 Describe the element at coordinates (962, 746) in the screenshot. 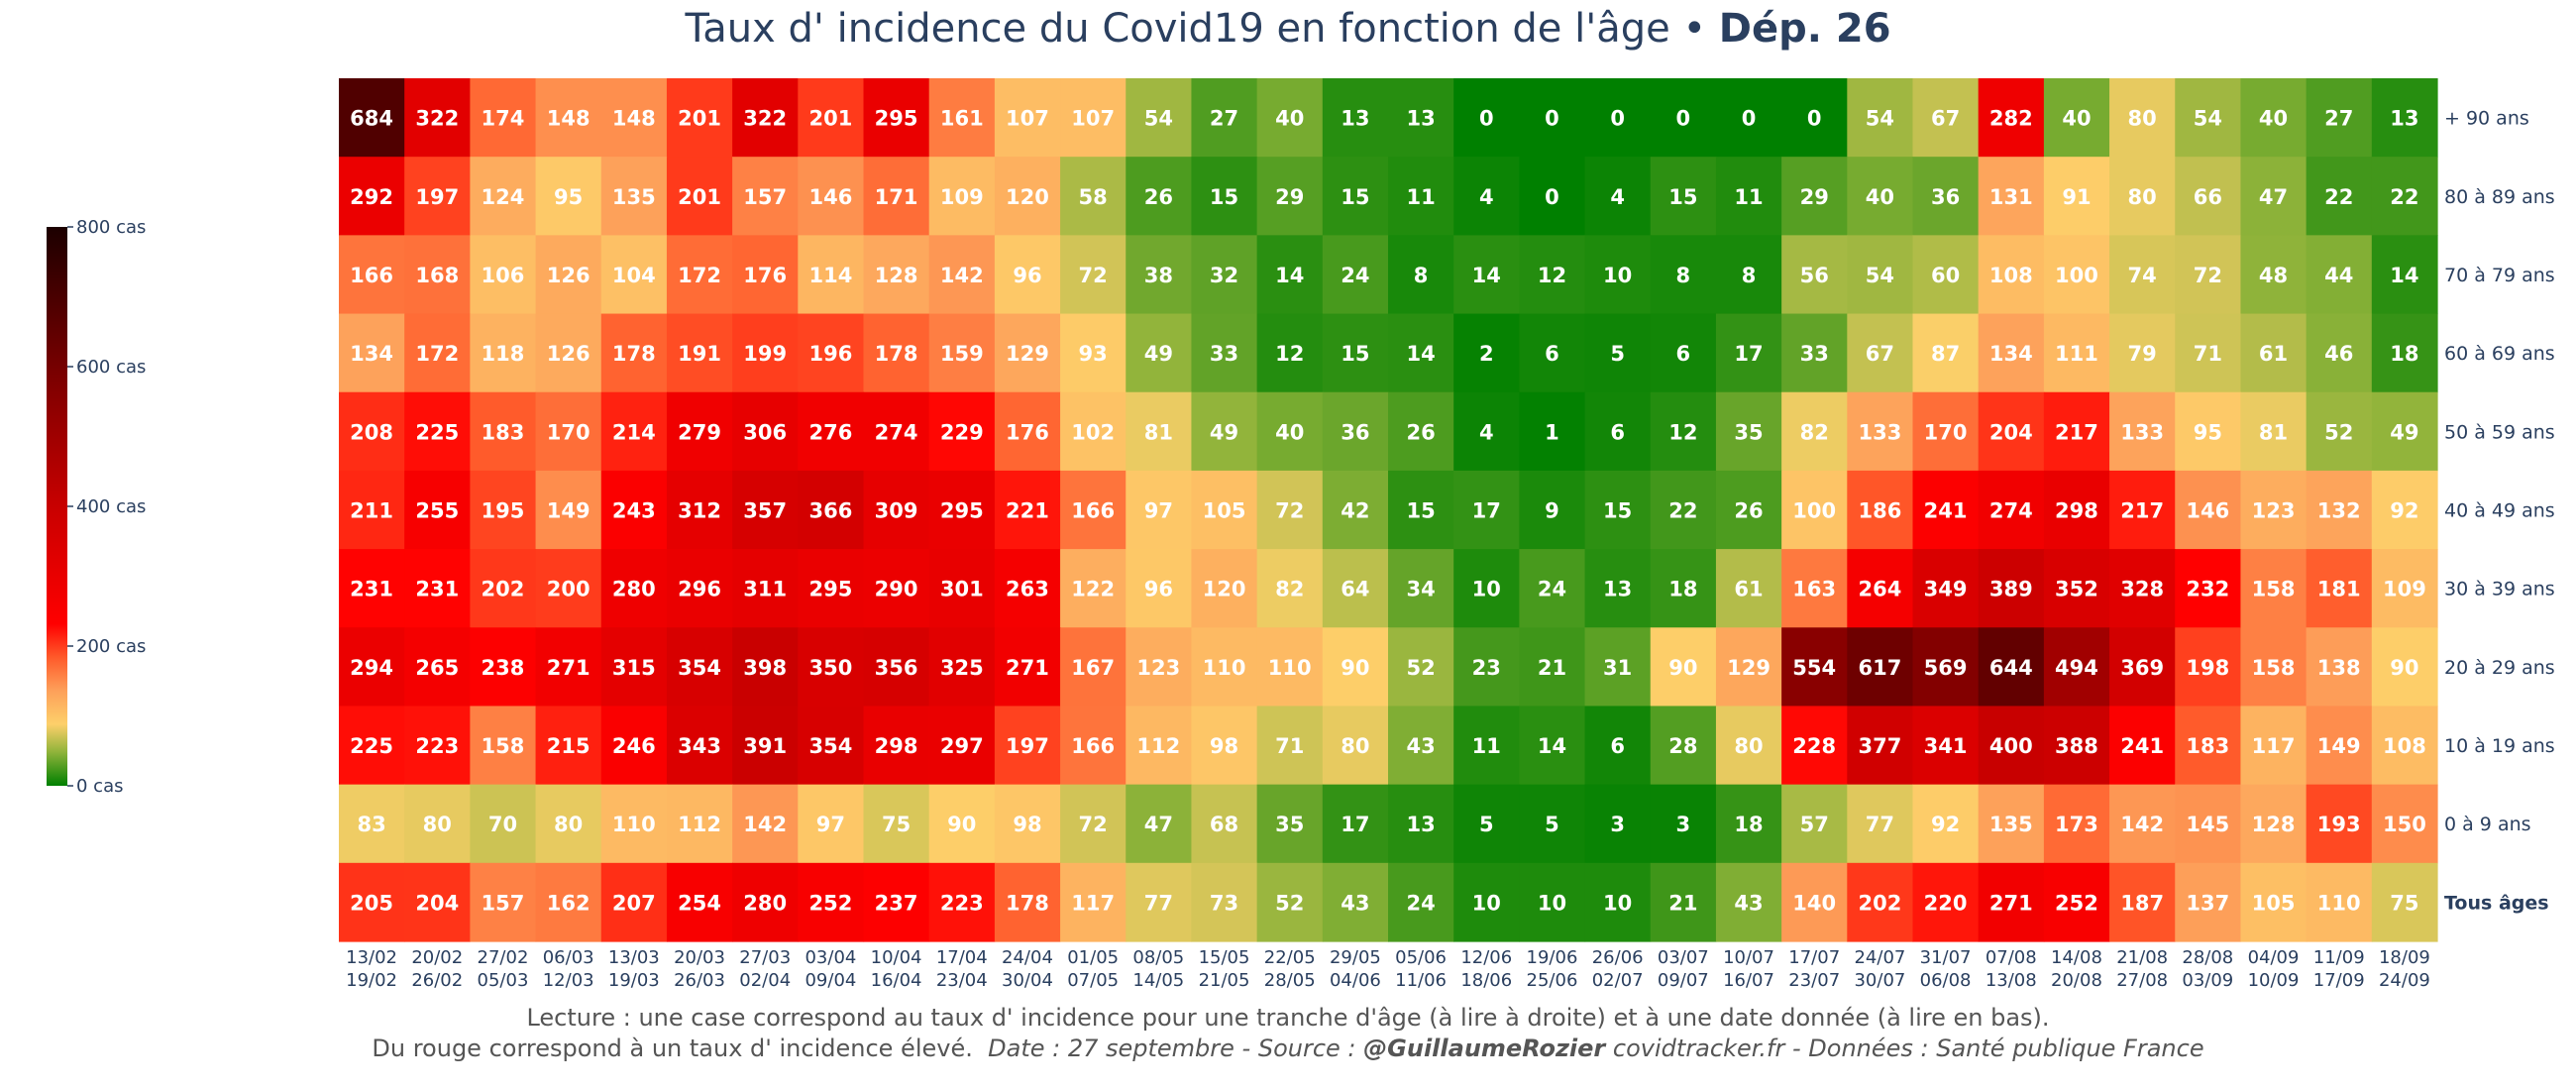

I see `cell-value: 297` at that location.